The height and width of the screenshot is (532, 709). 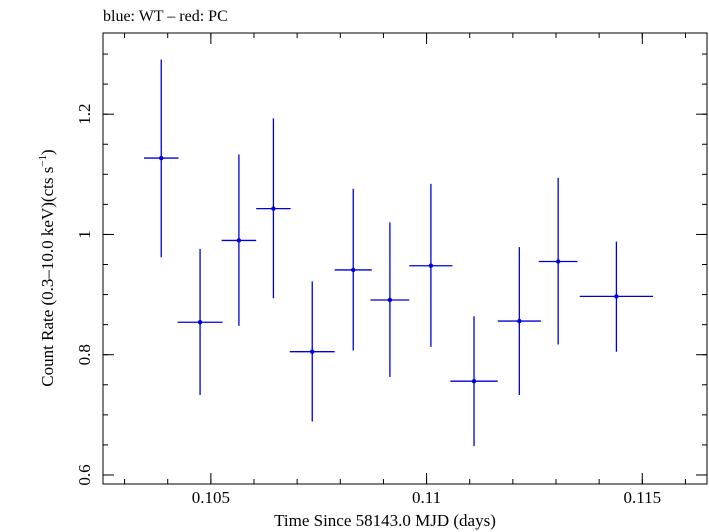 I want to click on y-axis-tick-labels: 0.6 0.8 1 1.2, so click(x=84, y=295).